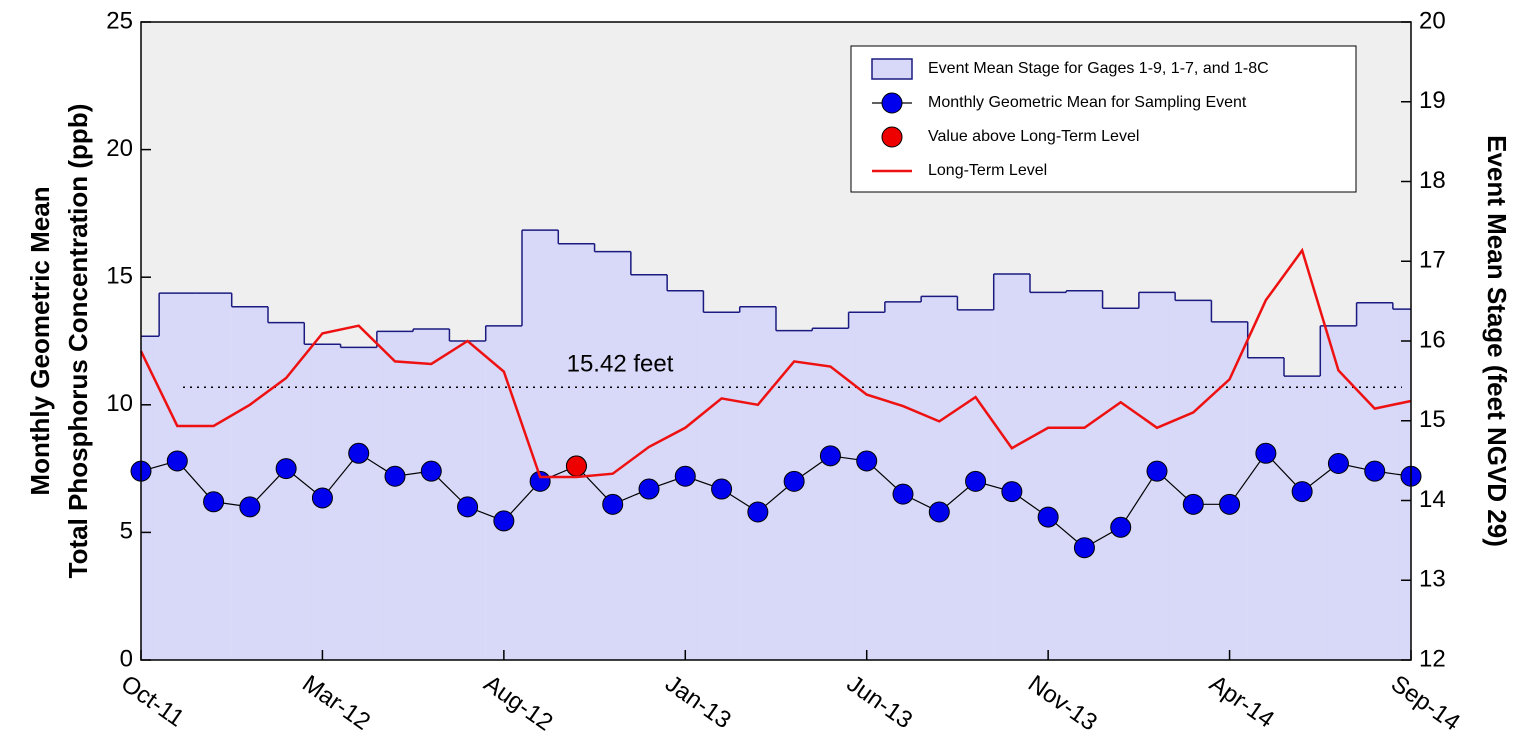 This screenshot has height=754, width=1526. Describe the element at coordinates (119, 148) in the screenshot. I see `y-tick-label: 20` at that location.